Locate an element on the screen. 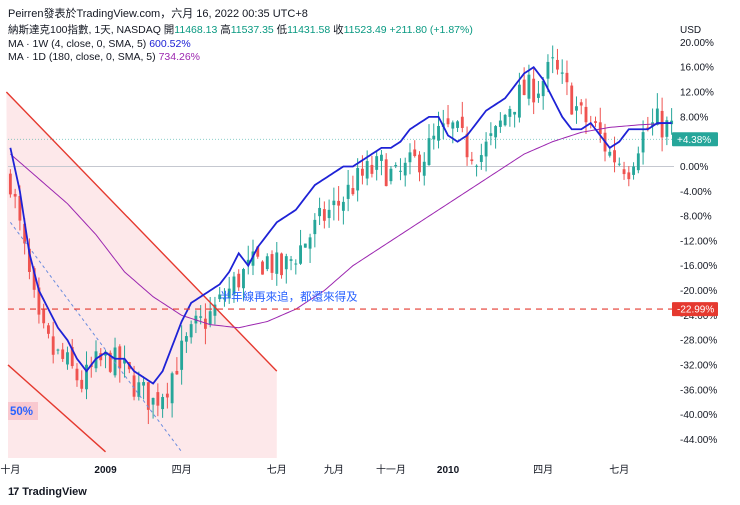 The height and width of the screenshot is (505, 740). y-tick-label: 20.00% is located at coordinates (697, 43).